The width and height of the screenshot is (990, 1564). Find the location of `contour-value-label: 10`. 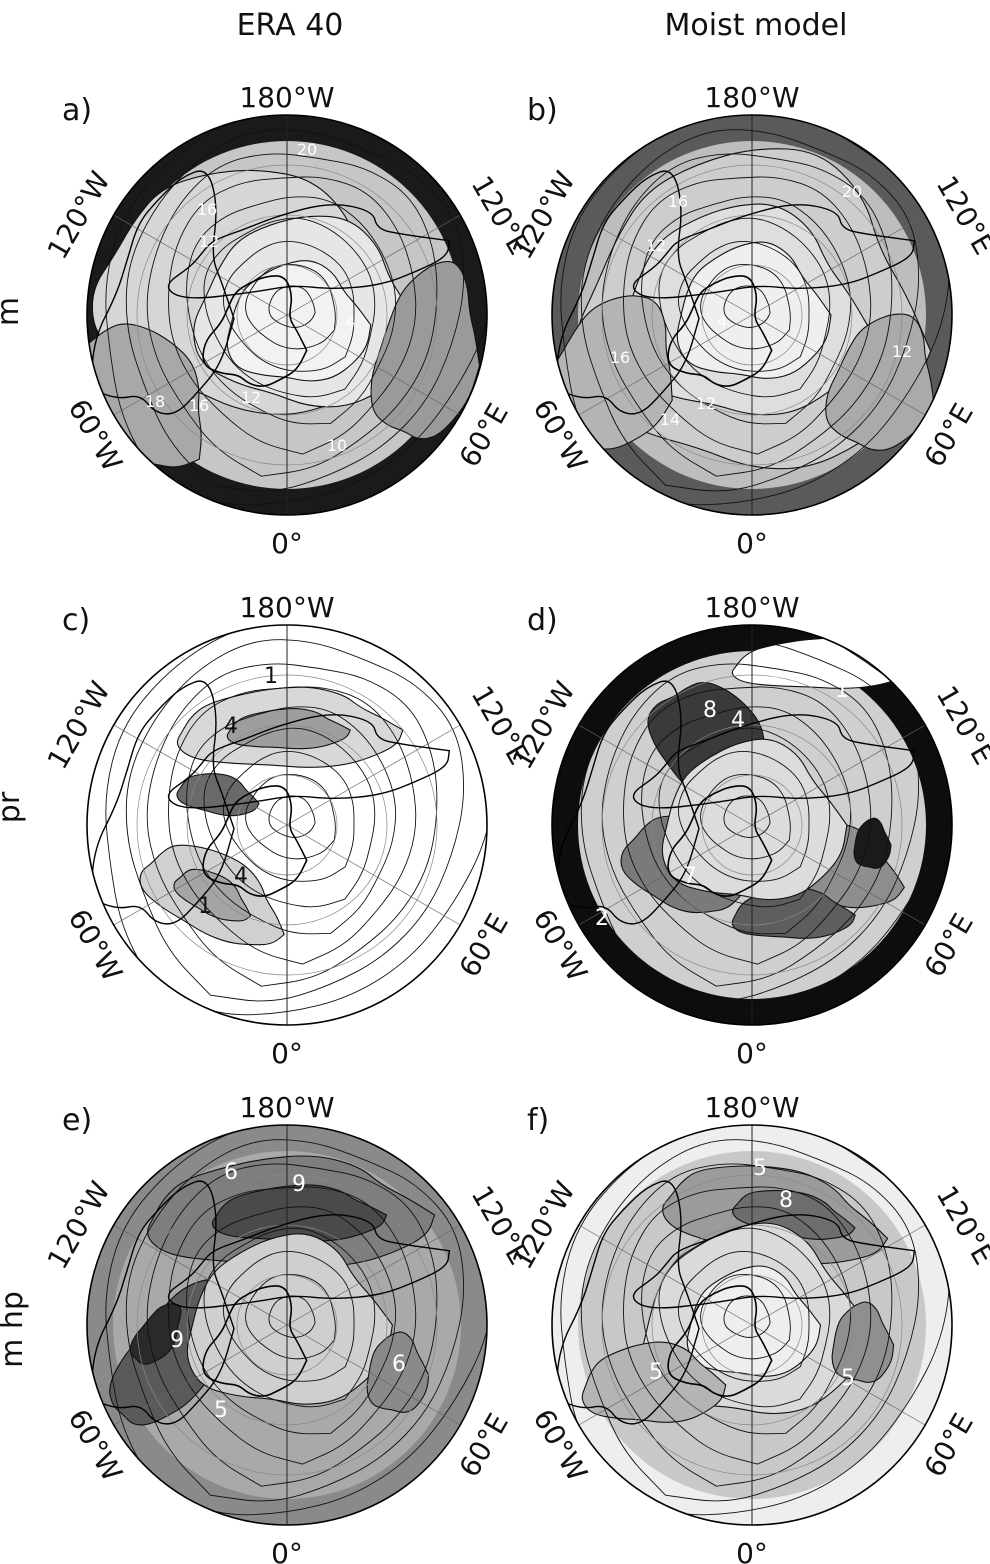

contour-value-label: 10 is located at coordinates (337, 445).